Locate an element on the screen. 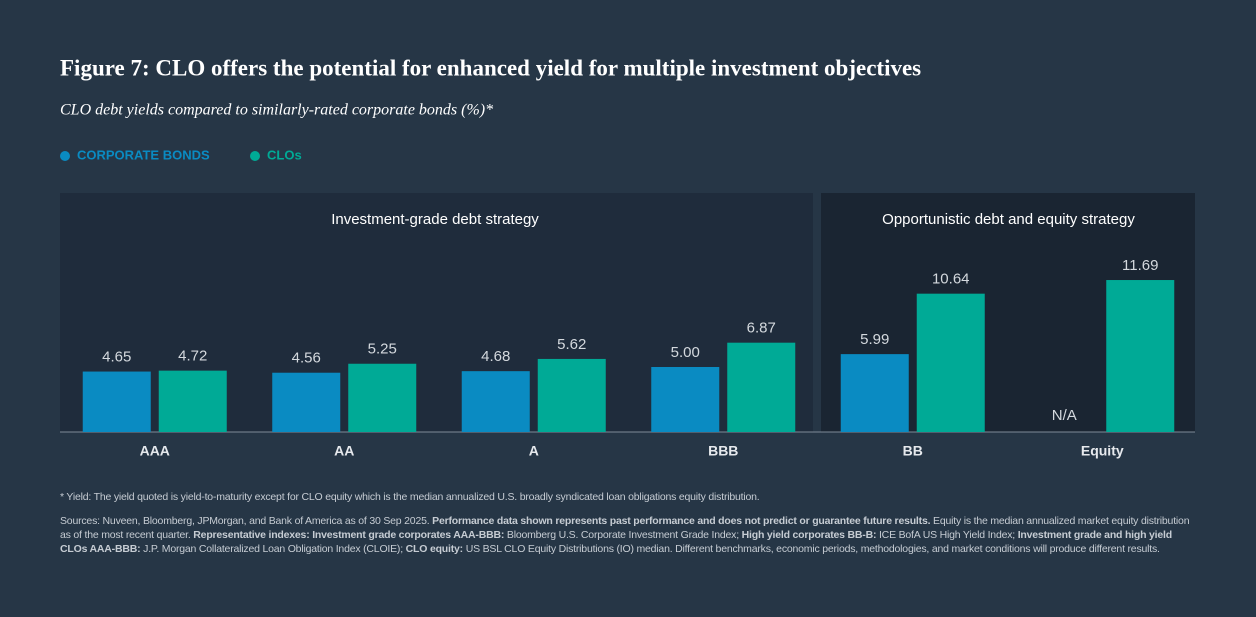 This screenshot has width=1256, height=617. value-label: 11.69 is located at coordinates (1140, 265).